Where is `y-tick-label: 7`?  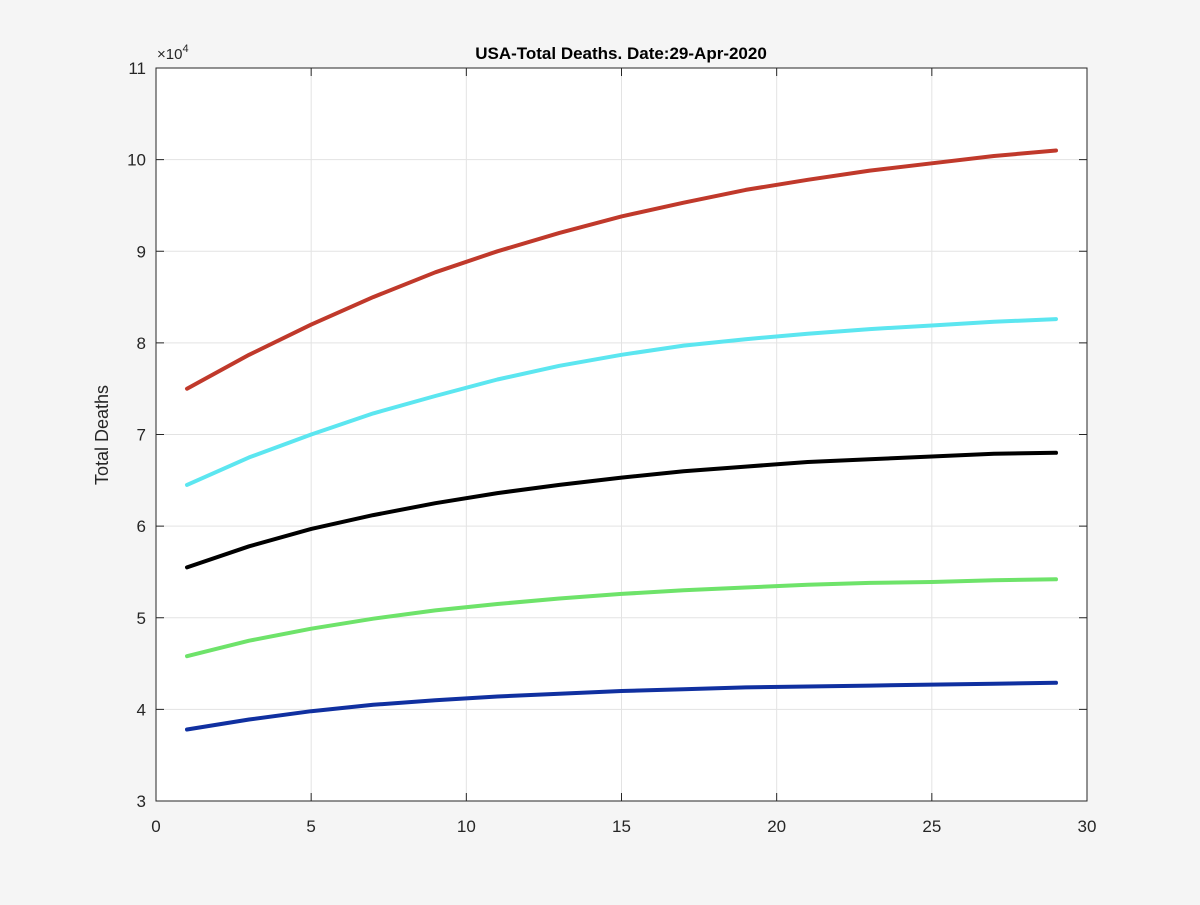 y-tick-label: 7 is located at coordinates (141, 435).